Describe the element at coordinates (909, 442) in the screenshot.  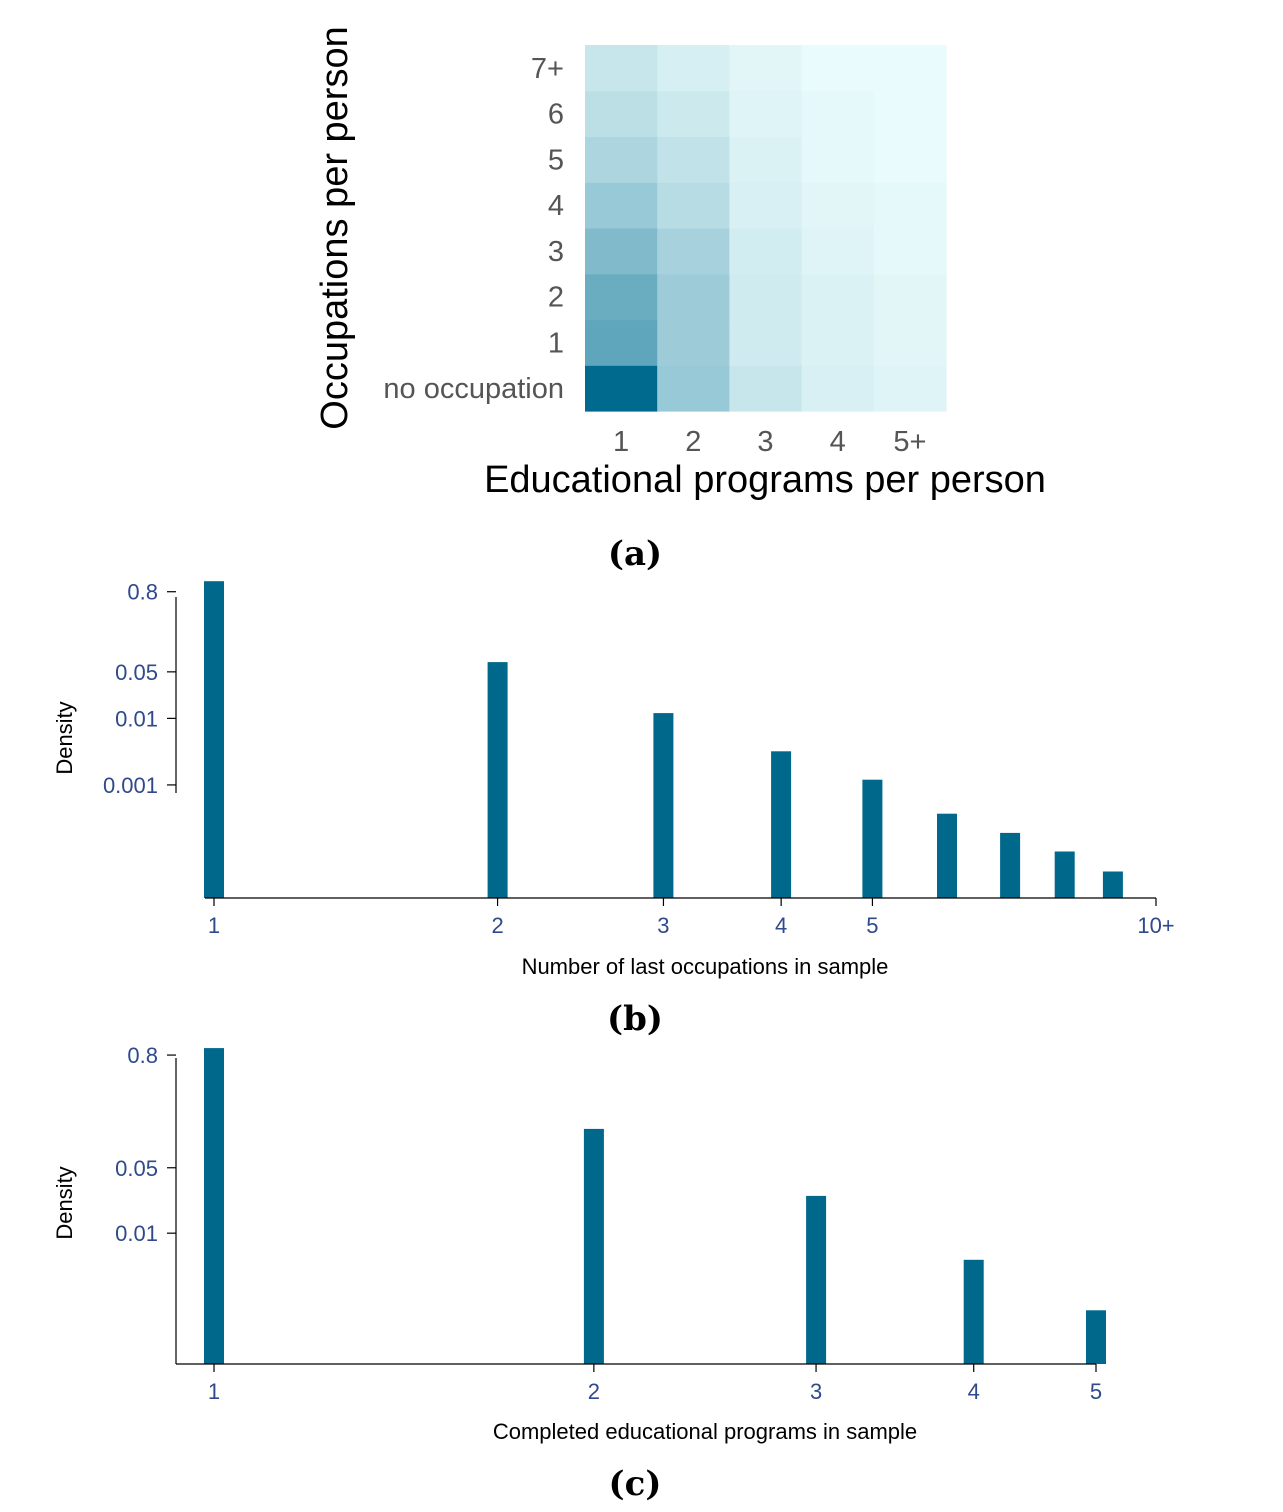
I see `heatmap-x-tick-label: 5+` at that location.